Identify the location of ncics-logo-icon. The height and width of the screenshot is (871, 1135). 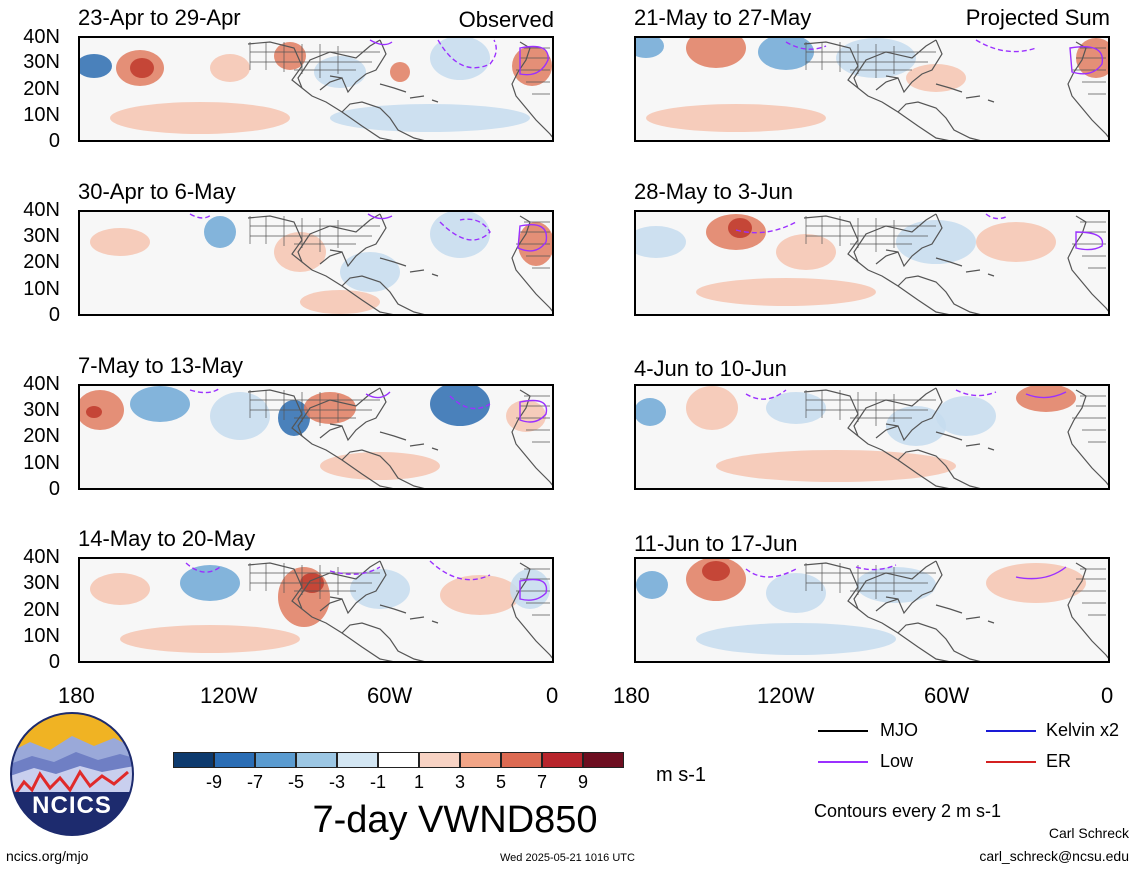
(72, 774).